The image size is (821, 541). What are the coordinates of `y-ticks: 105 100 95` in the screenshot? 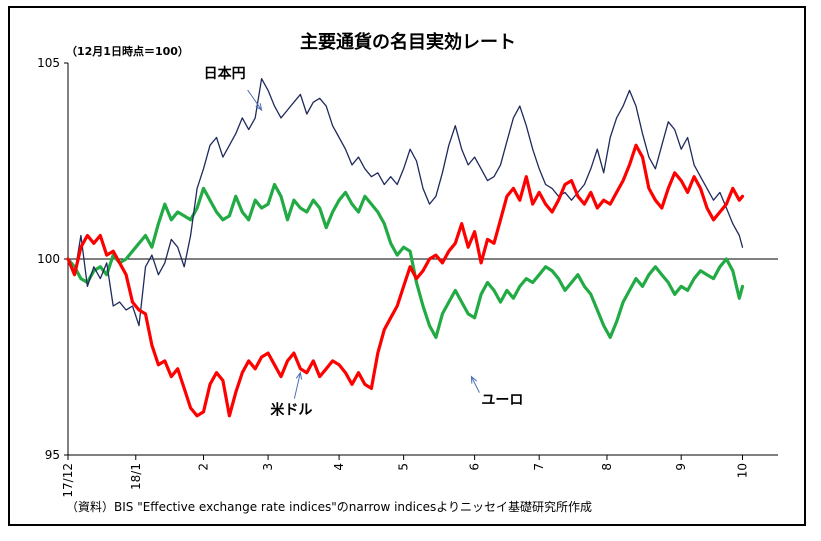 It's located at (52, 259).